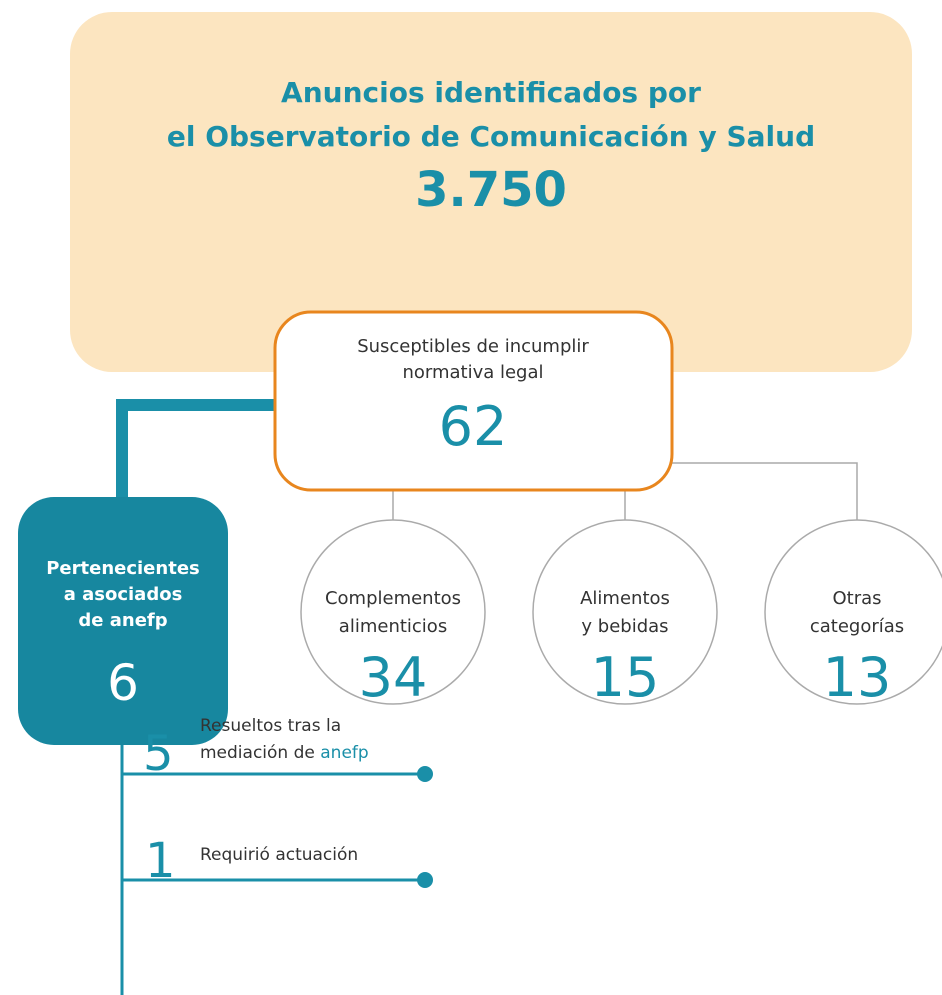 The height and width of the screenshot is (995, 942). I want to click on category-value: 15, so click(625, 677).